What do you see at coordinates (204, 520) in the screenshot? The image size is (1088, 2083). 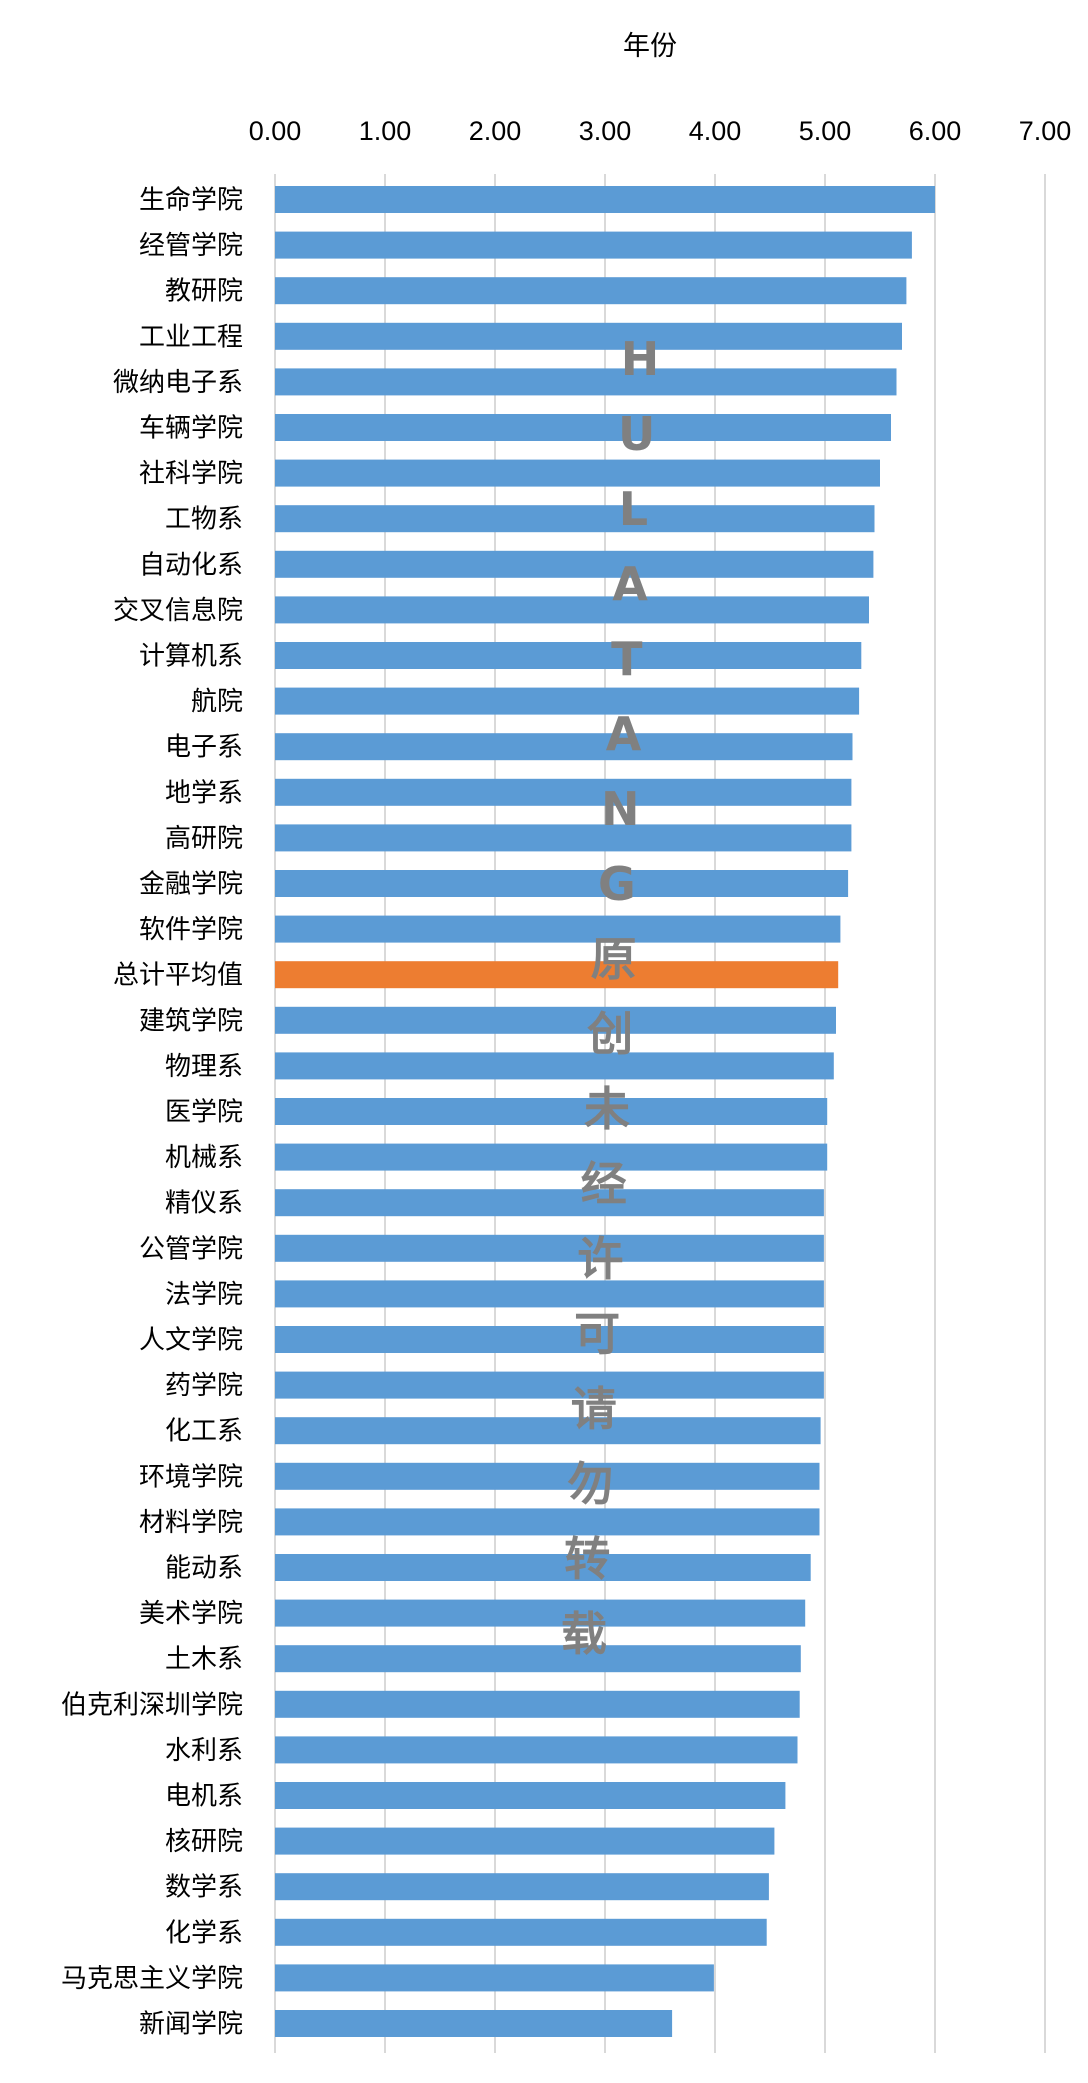 I see `category-label: 工物系` at bounding box center [204, 520].